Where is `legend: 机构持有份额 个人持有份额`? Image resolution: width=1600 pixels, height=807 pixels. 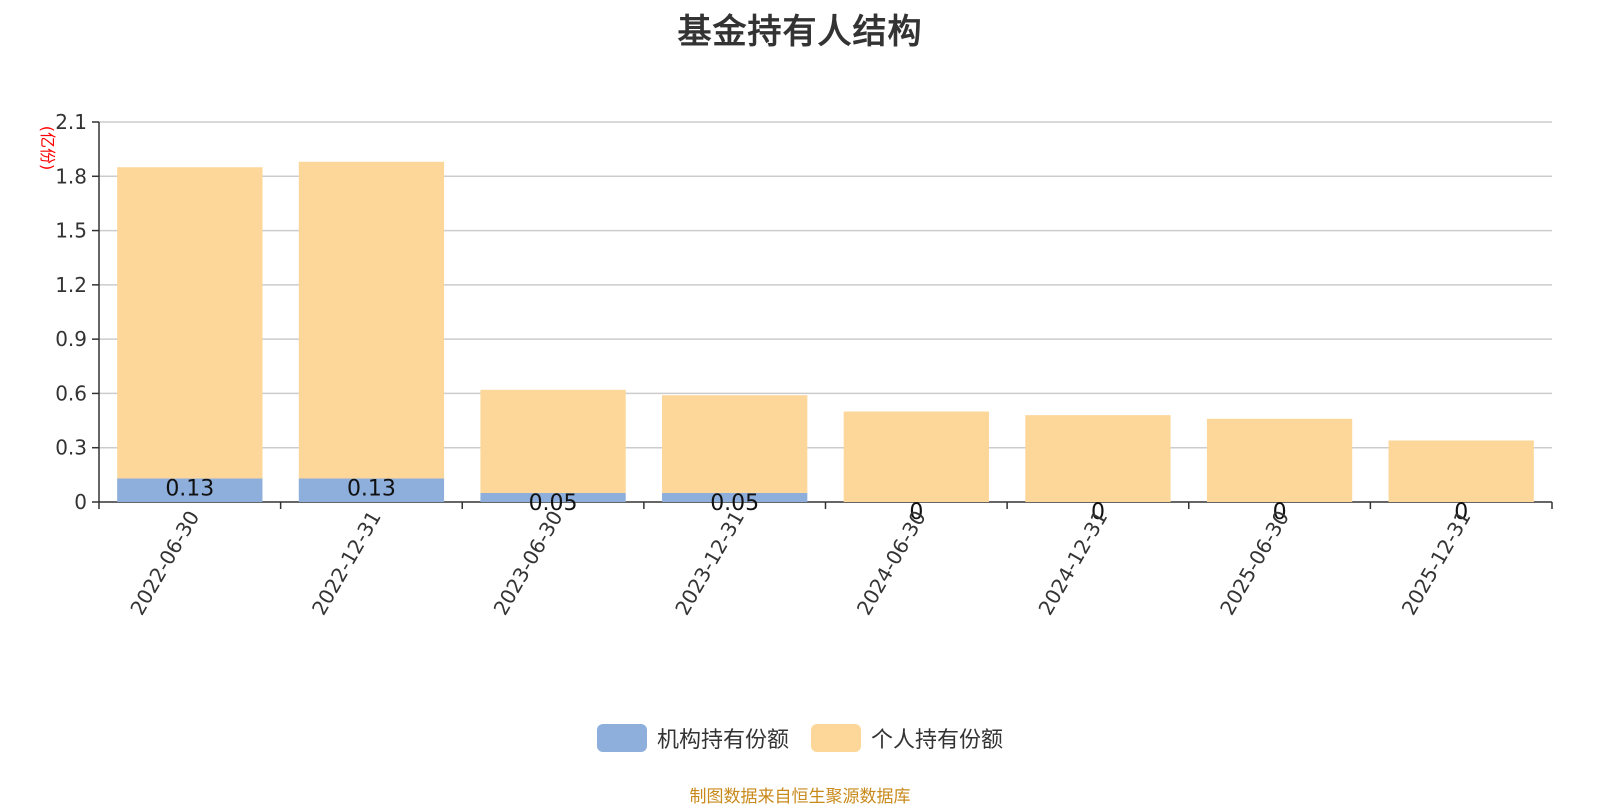 legend: 机构持有份额 个人持有份额 is located at coordinates (800, 738).